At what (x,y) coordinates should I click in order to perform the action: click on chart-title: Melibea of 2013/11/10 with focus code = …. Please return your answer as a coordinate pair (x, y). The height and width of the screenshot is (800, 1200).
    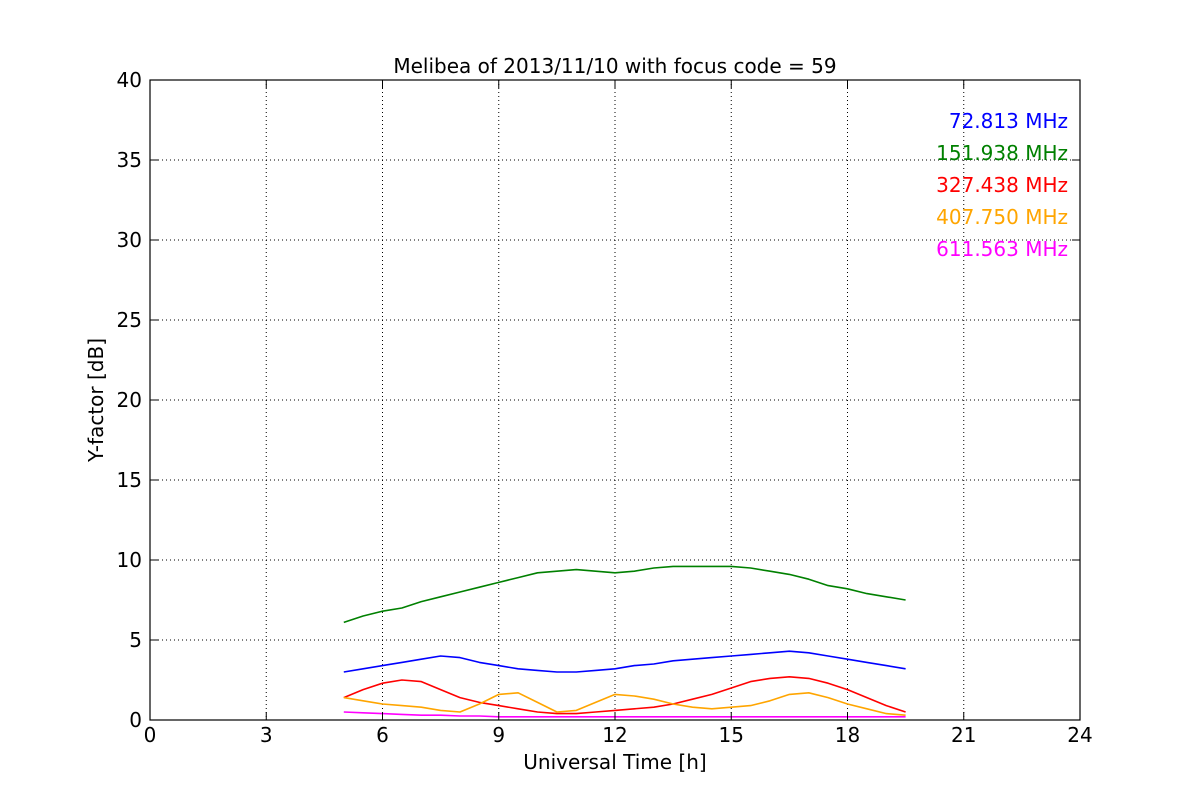
    Looking at the image, I should click on (614, 66).